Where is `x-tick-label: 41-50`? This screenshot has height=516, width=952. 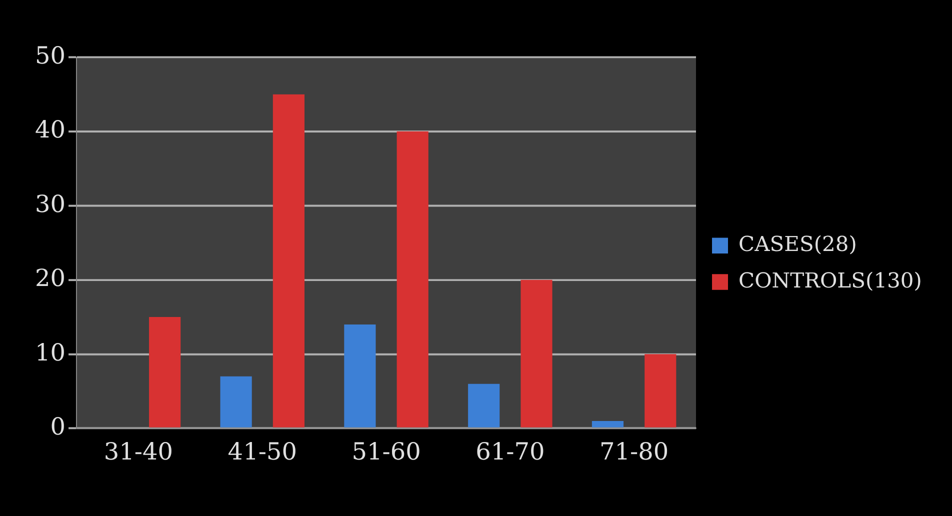 x-tick-label: 41-50 is located at coordinates (262, 452).